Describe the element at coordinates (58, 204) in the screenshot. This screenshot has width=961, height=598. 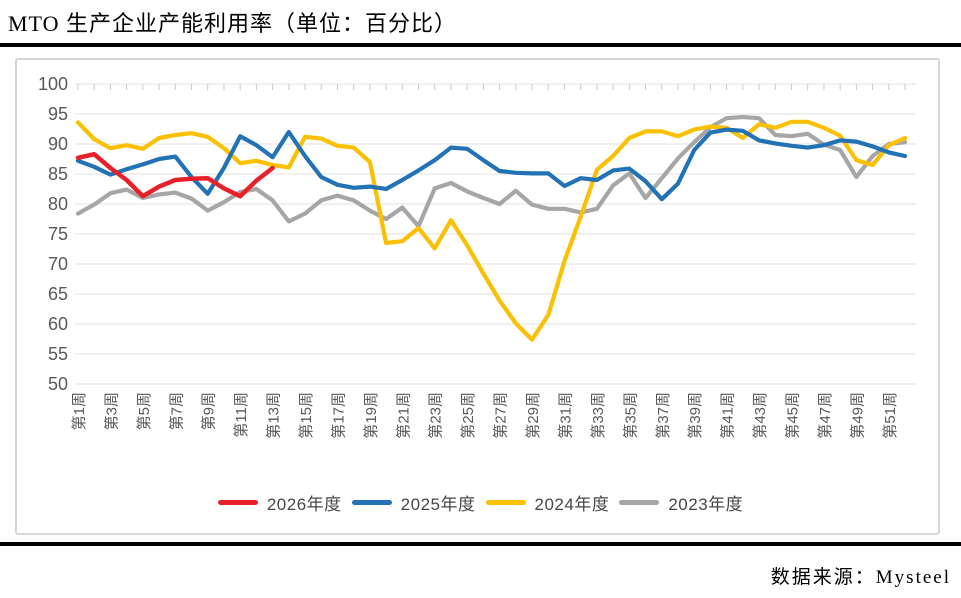
I see `y-axis-tick-label: 80` at that location.